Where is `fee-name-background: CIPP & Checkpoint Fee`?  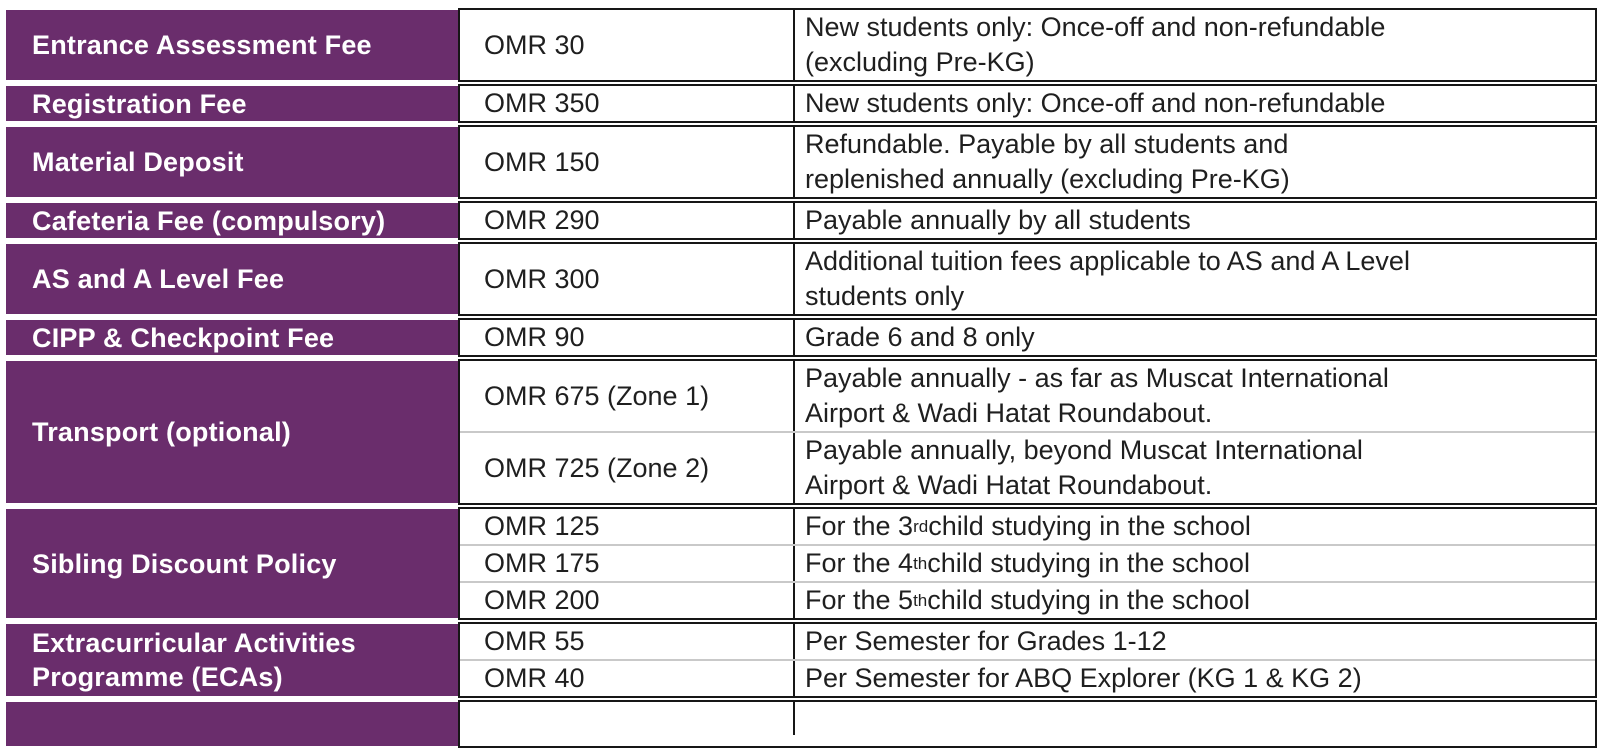 fee-name-background: CIPP & Checkpoint Fee is located at coordinates (232, 337).